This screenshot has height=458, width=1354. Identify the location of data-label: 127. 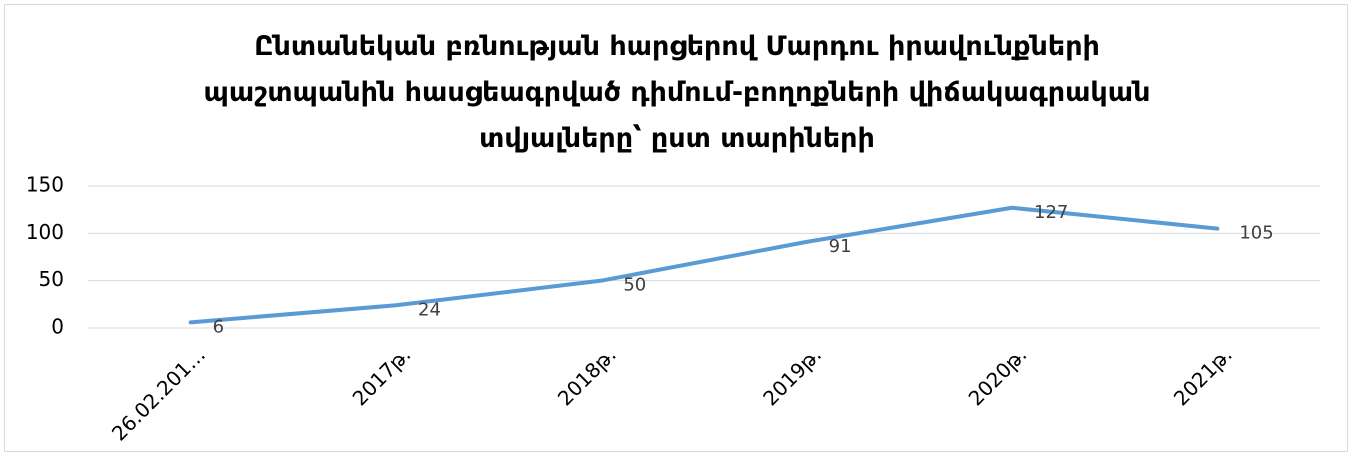
(1051, 212).